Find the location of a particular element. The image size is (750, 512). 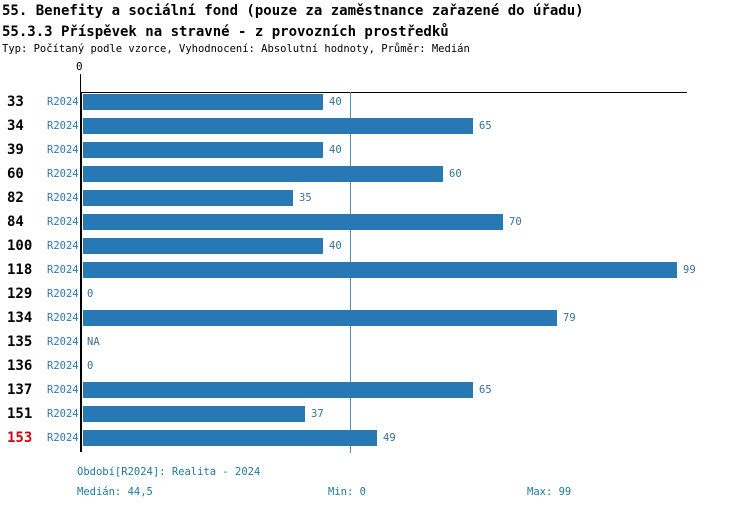

footer-median: Medián: 44,5 is located at coordinates (115, 492).